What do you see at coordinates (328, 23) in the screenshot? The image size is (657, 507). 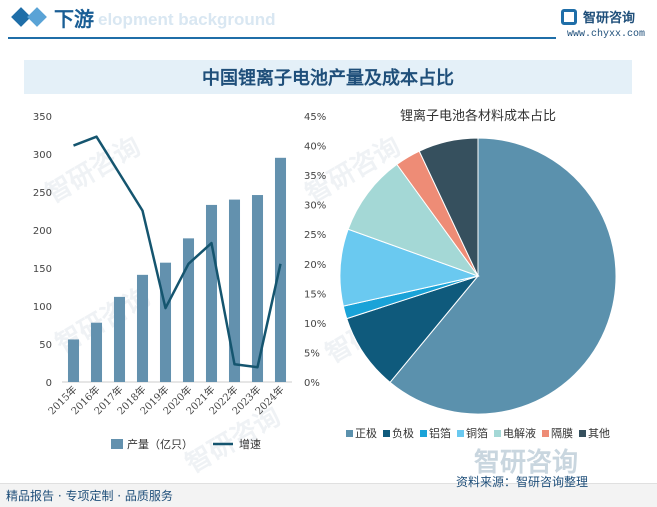 I see `section-header: elopment background 下游` at bounding box center [328, 23].